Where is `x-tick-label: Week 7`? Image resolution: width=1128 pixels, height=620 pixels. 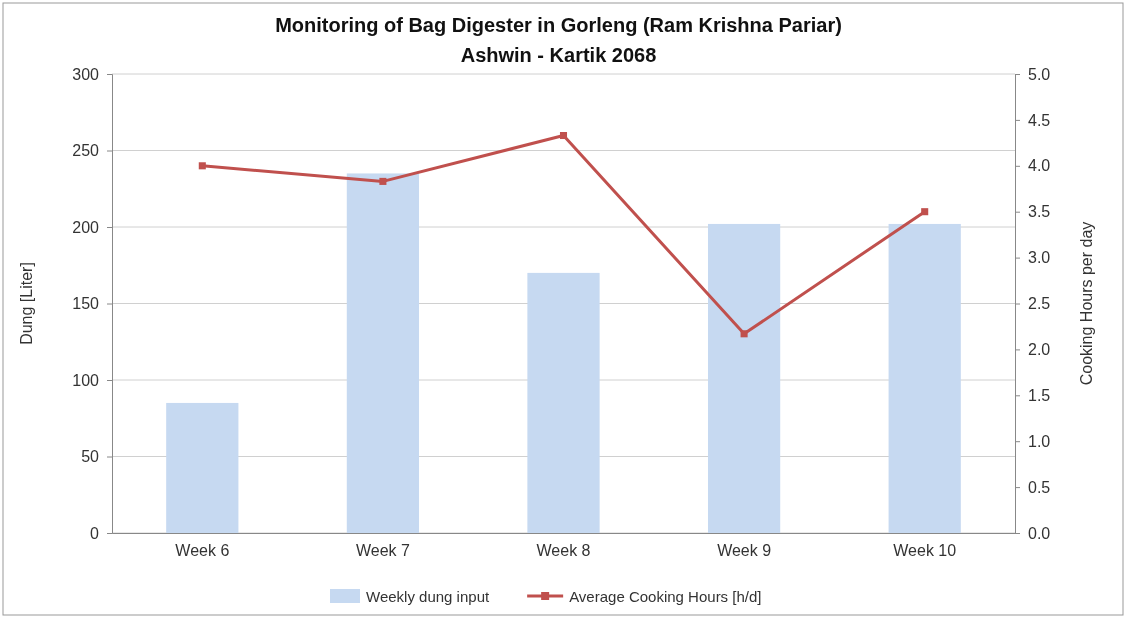 x-tick-label: Week 7 is located at coordinates (382, 551).